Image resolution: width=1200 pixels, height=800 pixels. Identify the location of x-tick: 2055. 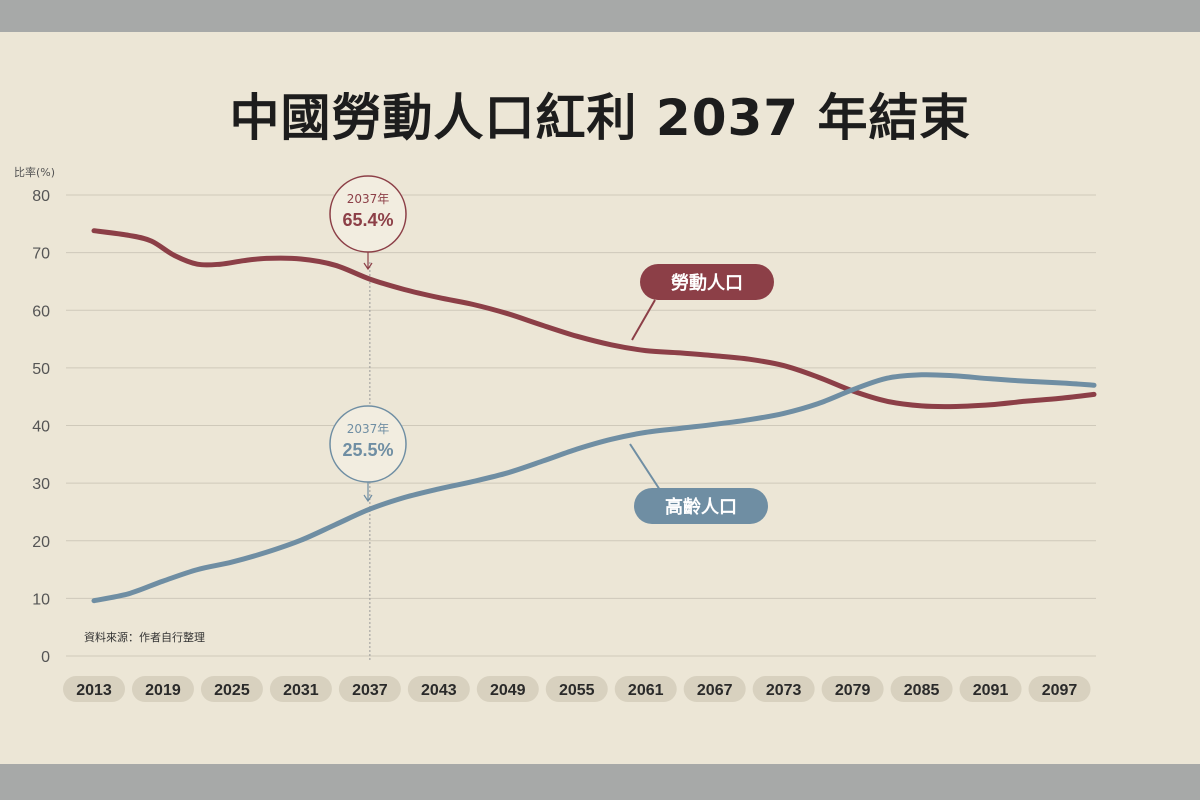
(576, 689).